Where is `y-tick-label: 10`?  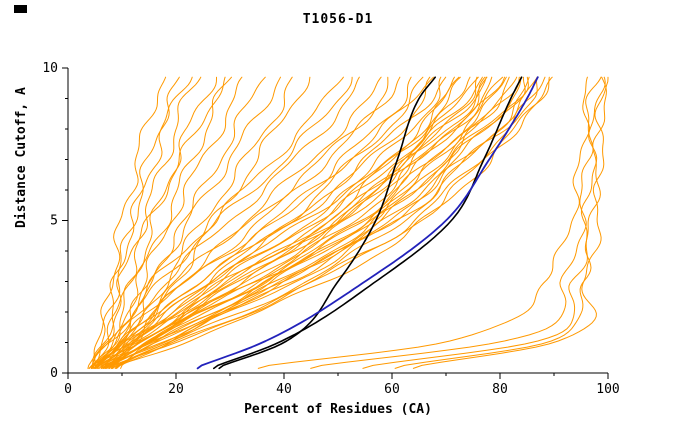 y-tick-label: 10 is located at coordinates (50, 68).